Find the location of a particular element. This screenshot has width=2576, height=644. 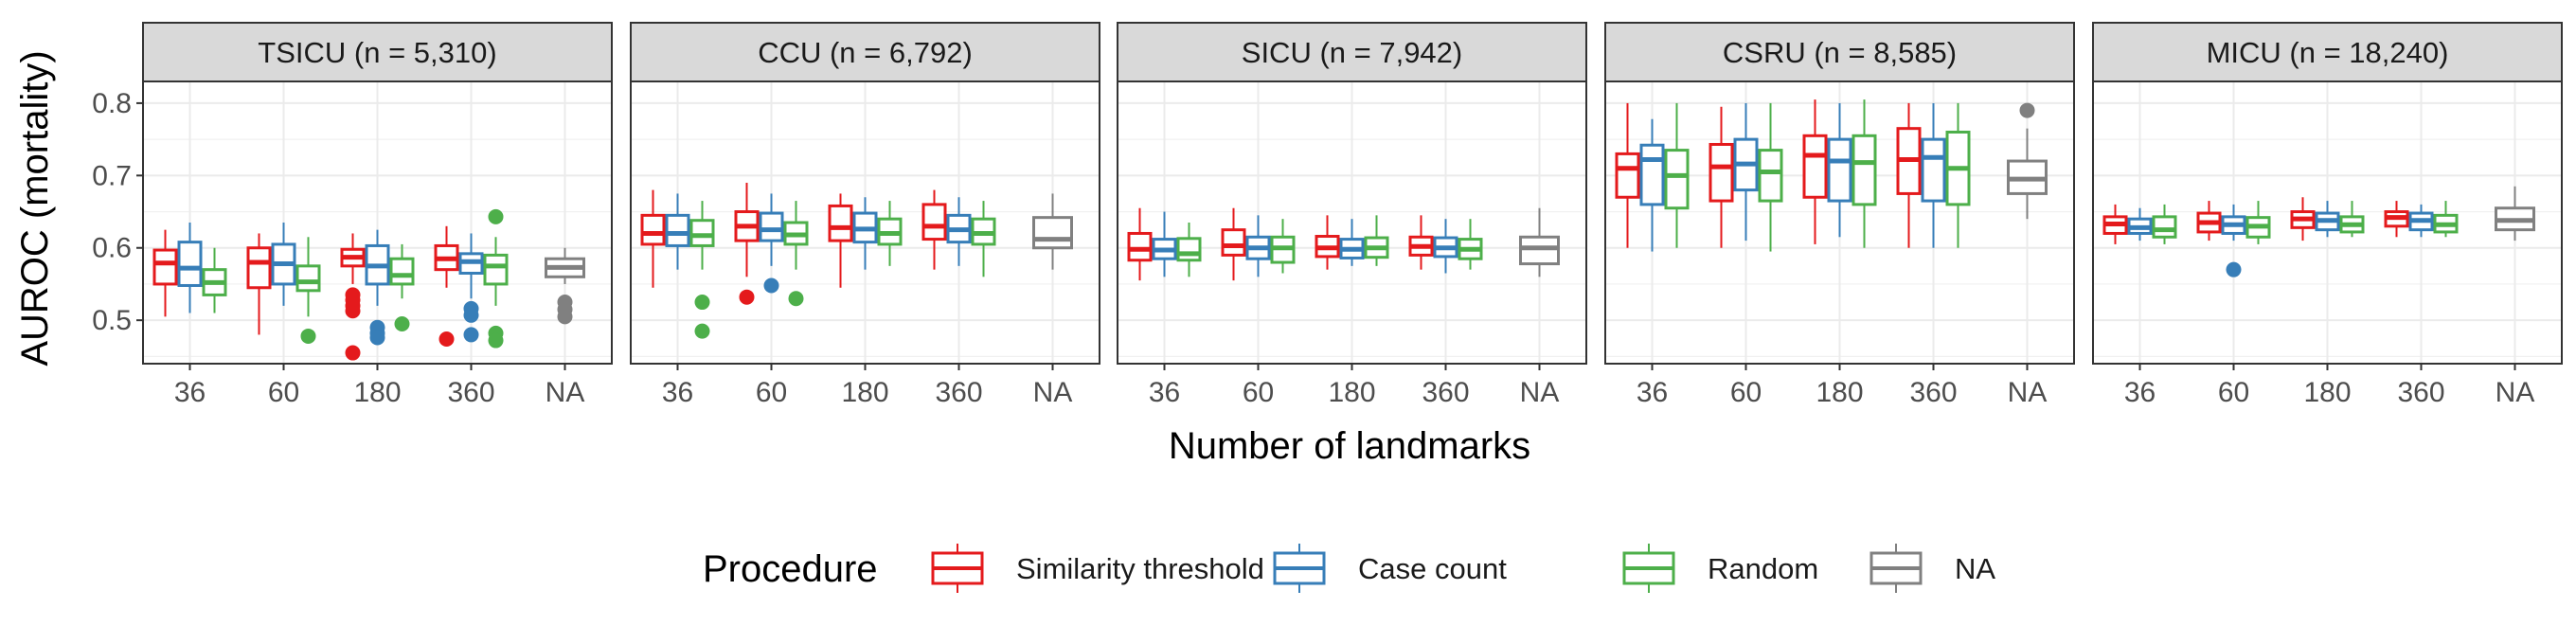

legend-label: Random is located at coordinates (1763, 568).